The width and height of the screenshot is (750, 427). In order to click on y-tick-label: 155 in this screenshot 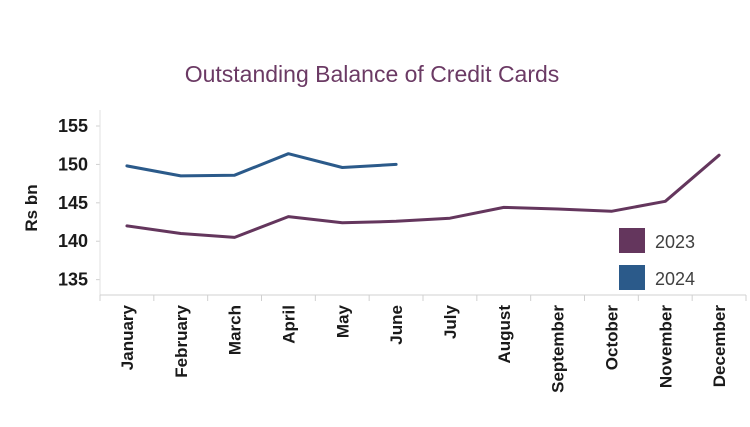, I will do `click(73, 126)`.